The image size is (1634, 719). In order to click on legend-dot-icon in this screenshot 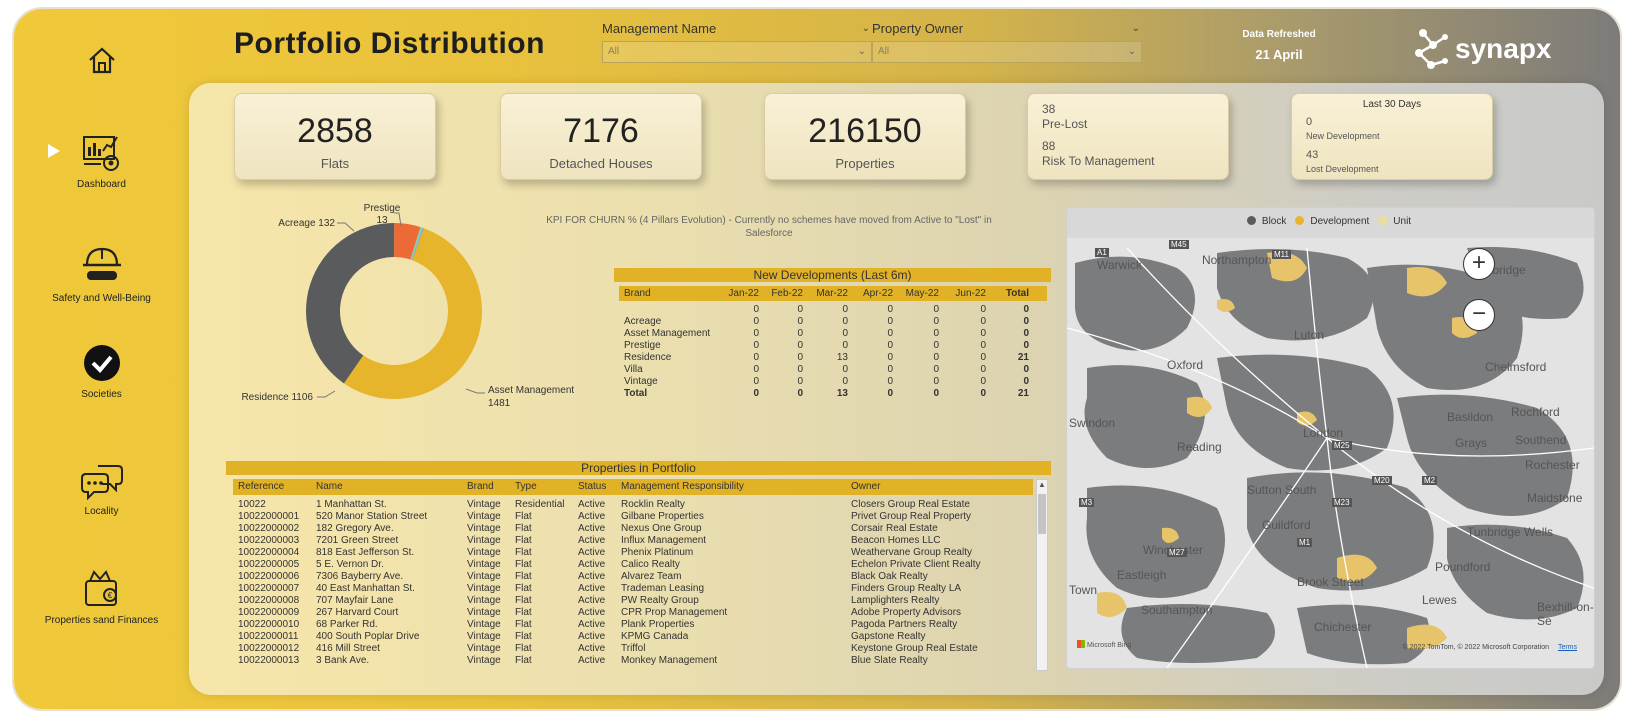, I will do `click(1300, 220)`.